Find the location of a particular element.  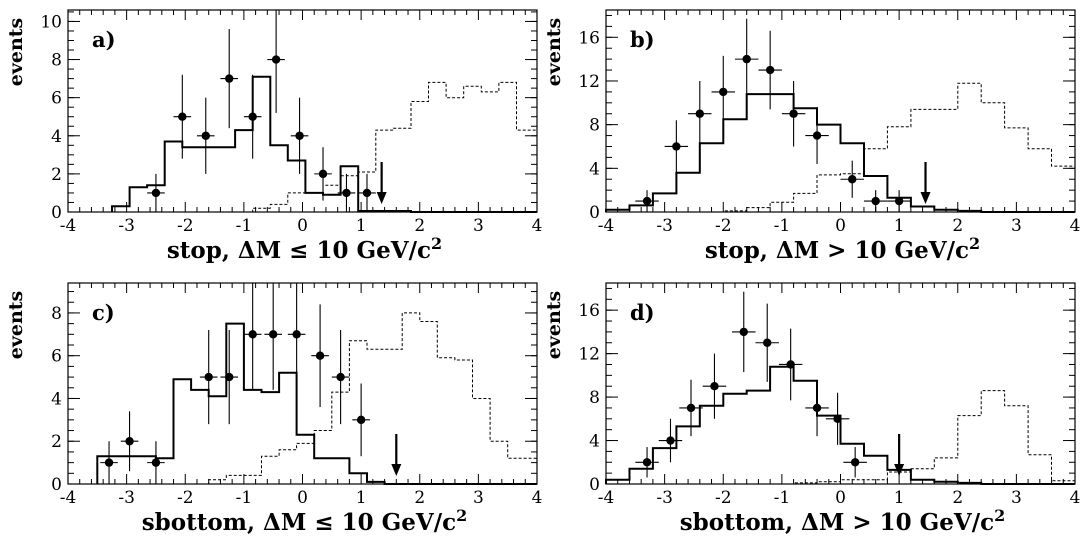

x-axis-label: stop, ΔM ≤ 10 GeV/c2 is located at coordinates (304, 249).